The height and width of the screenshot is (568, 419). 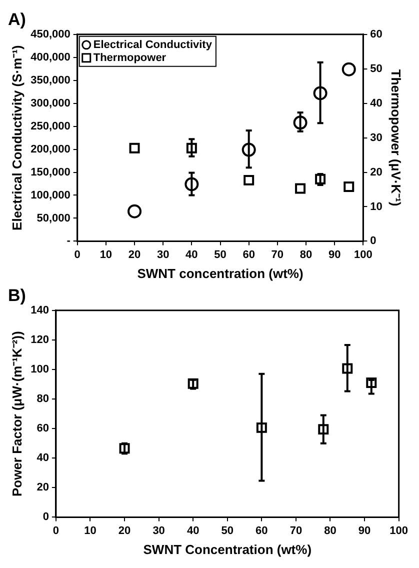 What do you see at coordinates (50, 34) in the screenshot?
I see `y-tick-label: 450,000` at bounding box center [50, 34].